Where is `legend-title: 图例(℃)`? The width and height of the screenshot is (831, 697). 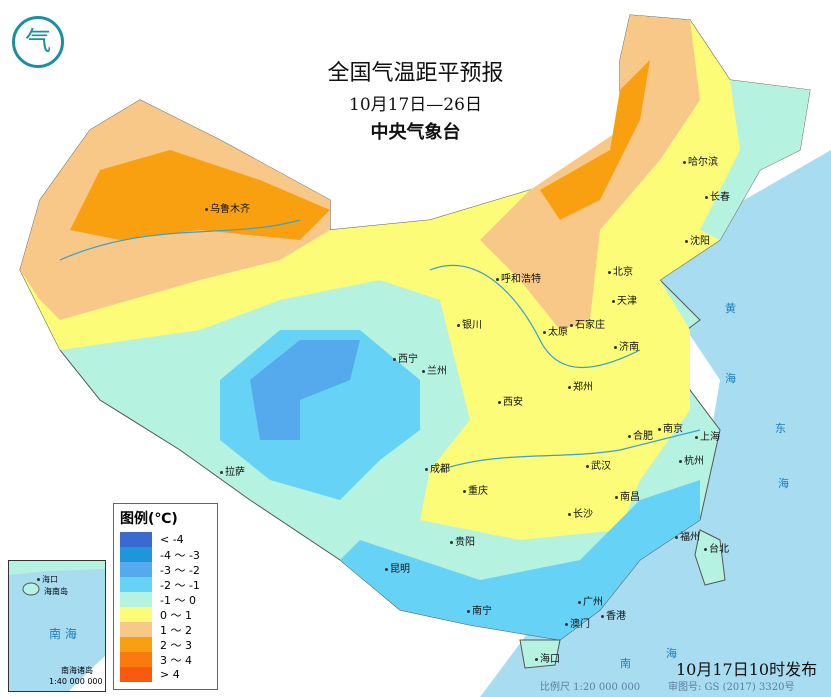
legend-title: 图例(℃) is located at coordinates (149, 519).